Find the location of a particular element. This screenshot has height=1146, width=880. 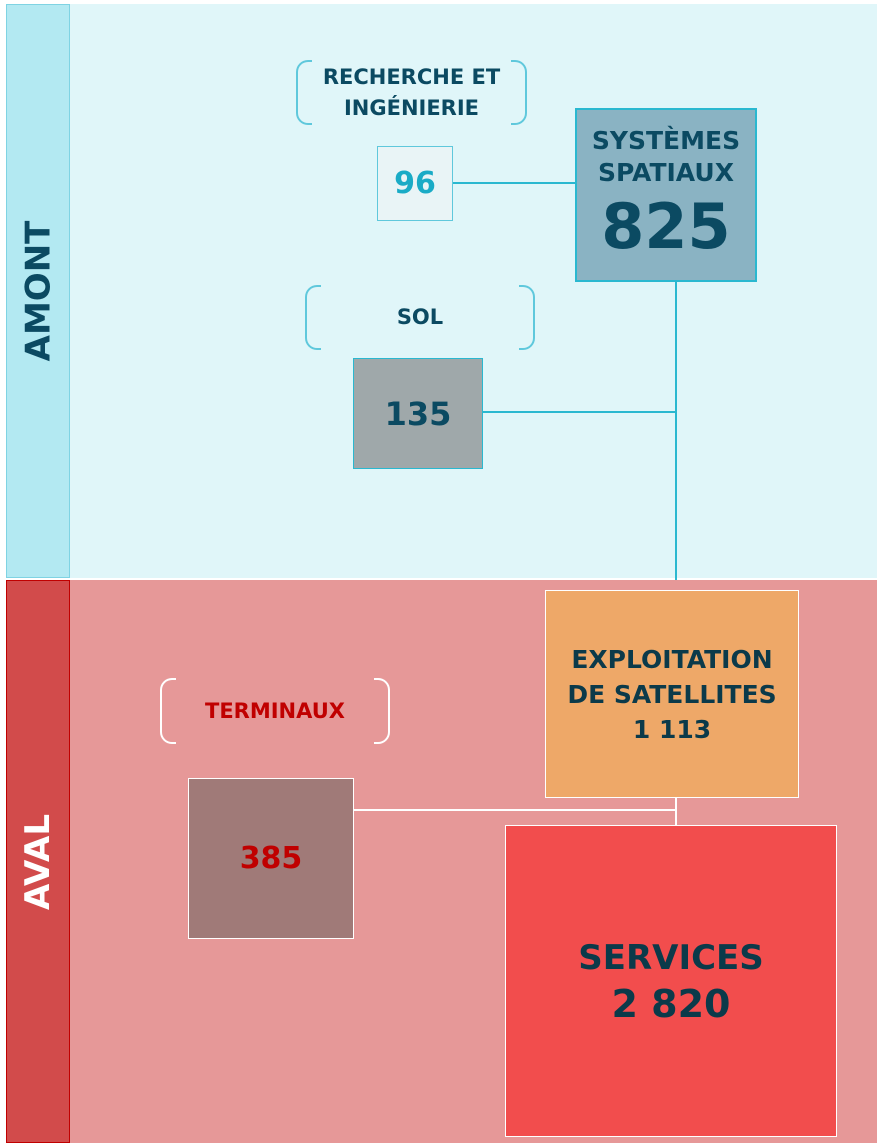

space-systems-box: SYSTÈMES SPATIAUX 825 is located at coordinates (666, 195).